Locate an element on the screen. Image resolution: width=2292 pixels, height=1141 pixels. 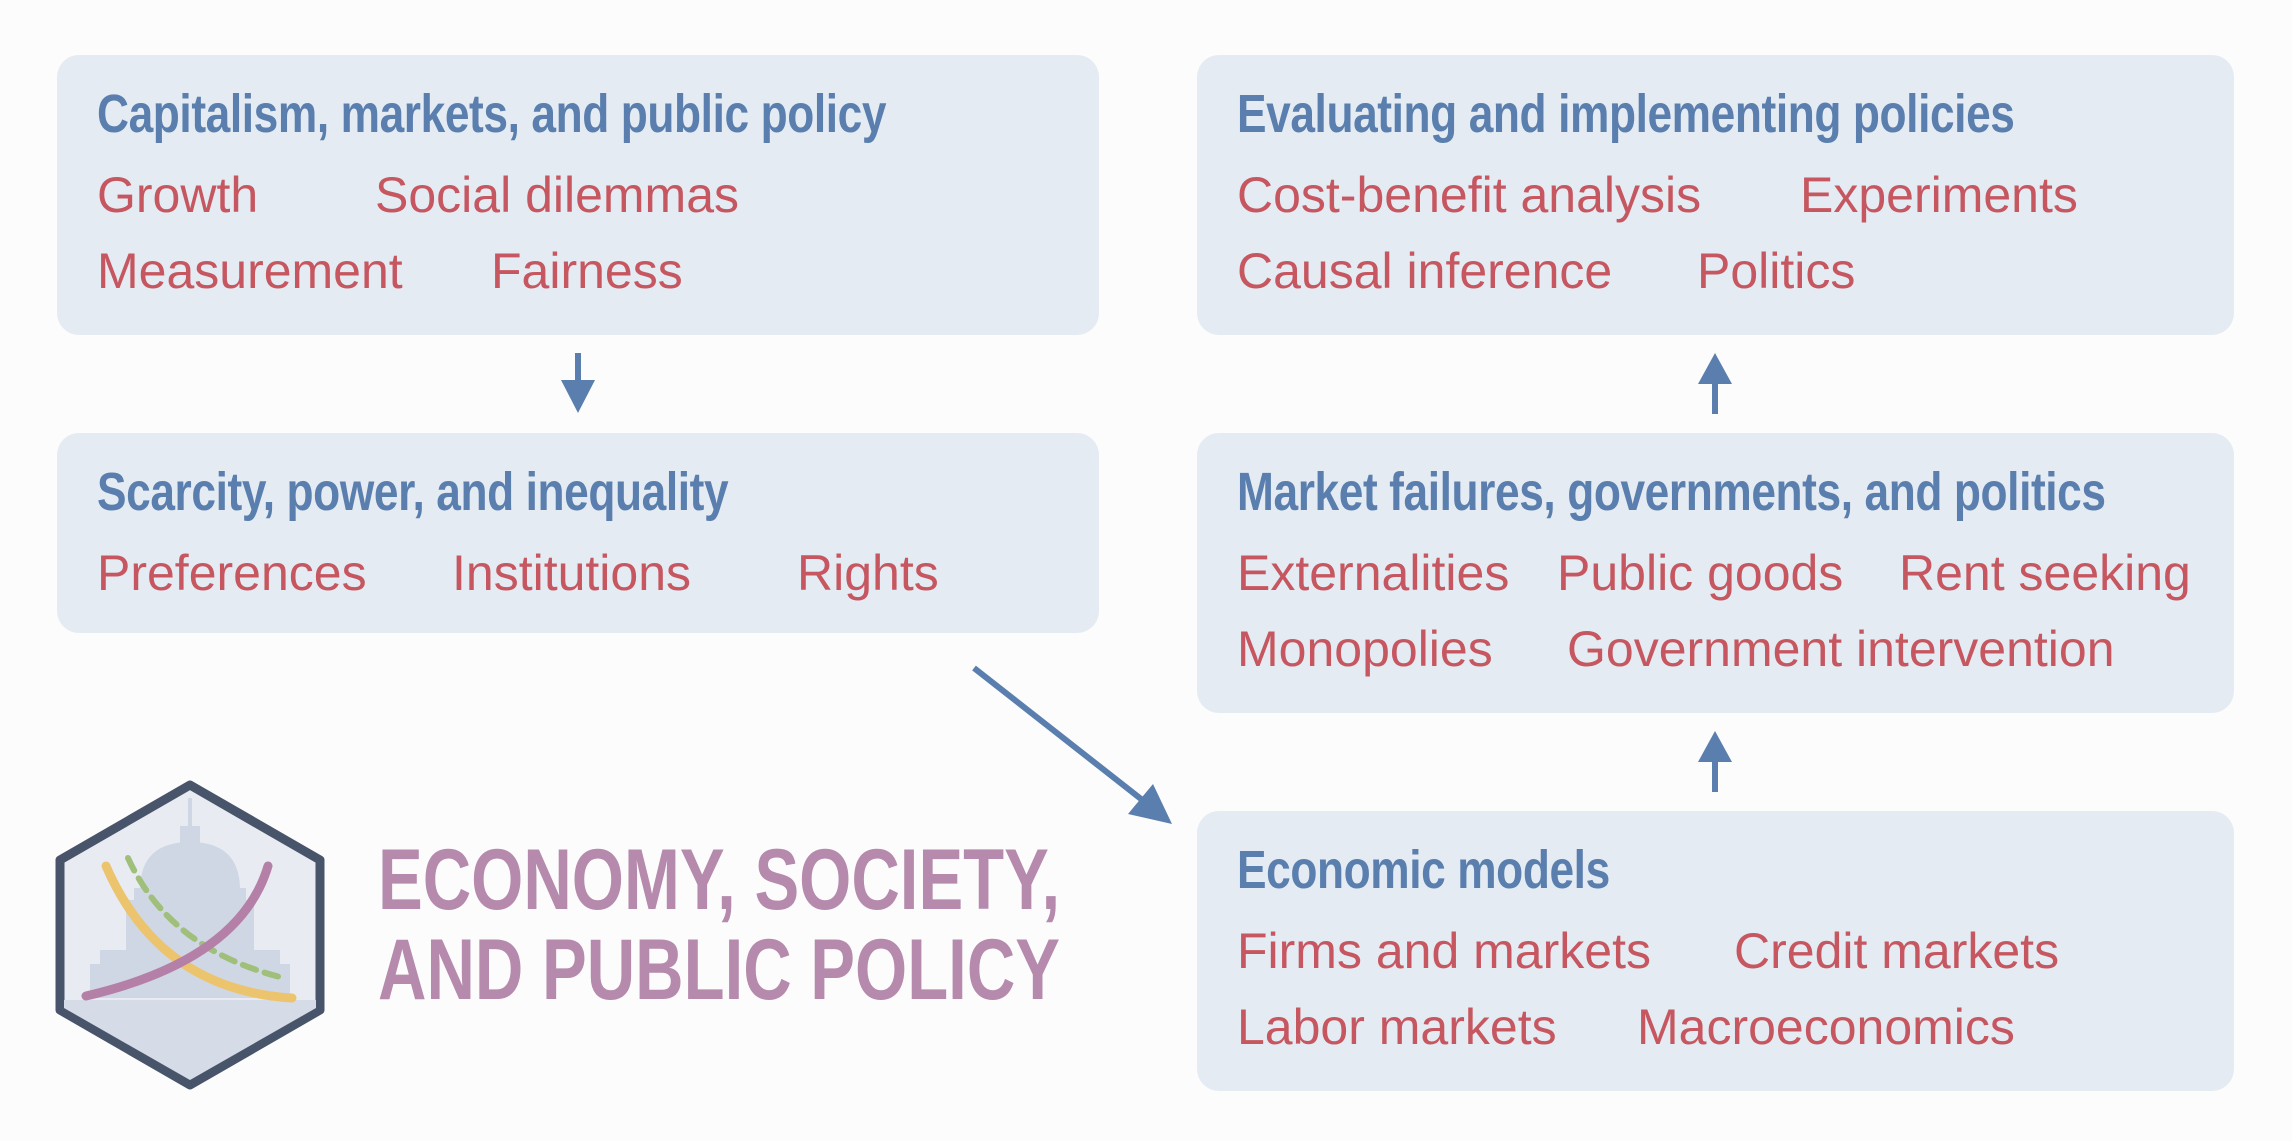
topic-institutions: Institutions is located at coordinates (572, 573).